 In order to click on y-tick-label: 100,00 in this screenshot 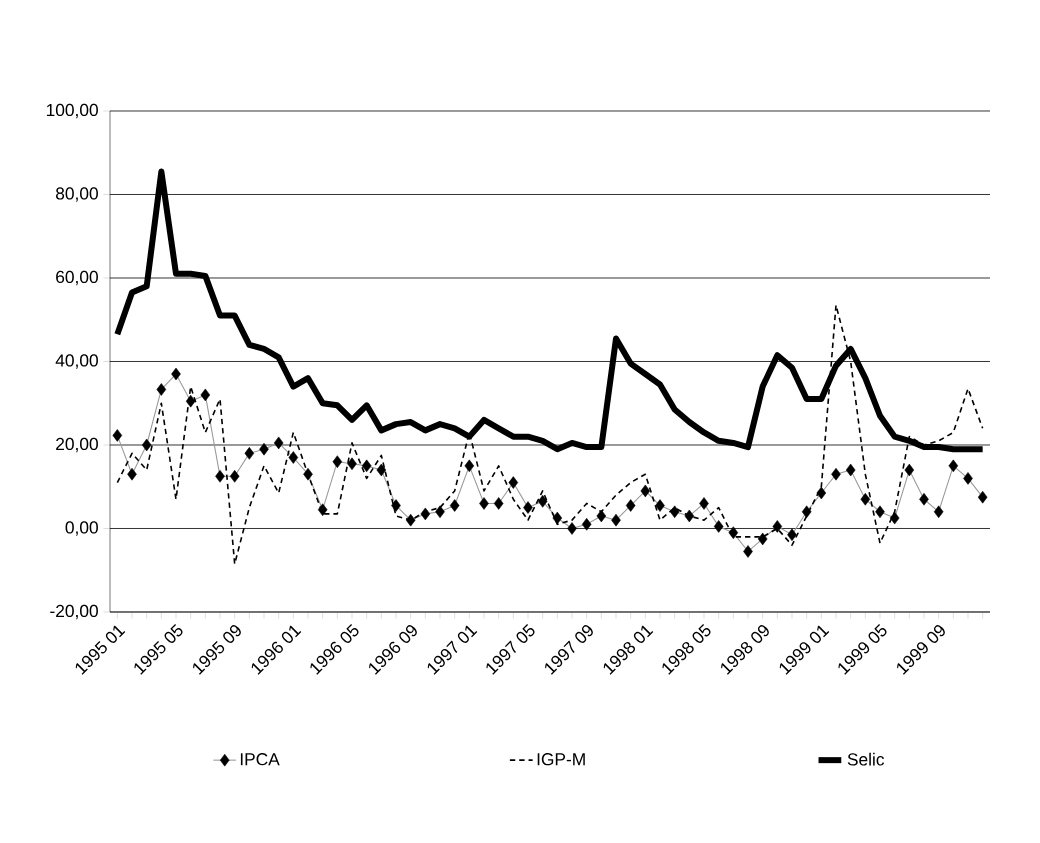, I will do `click(72, 111)`.